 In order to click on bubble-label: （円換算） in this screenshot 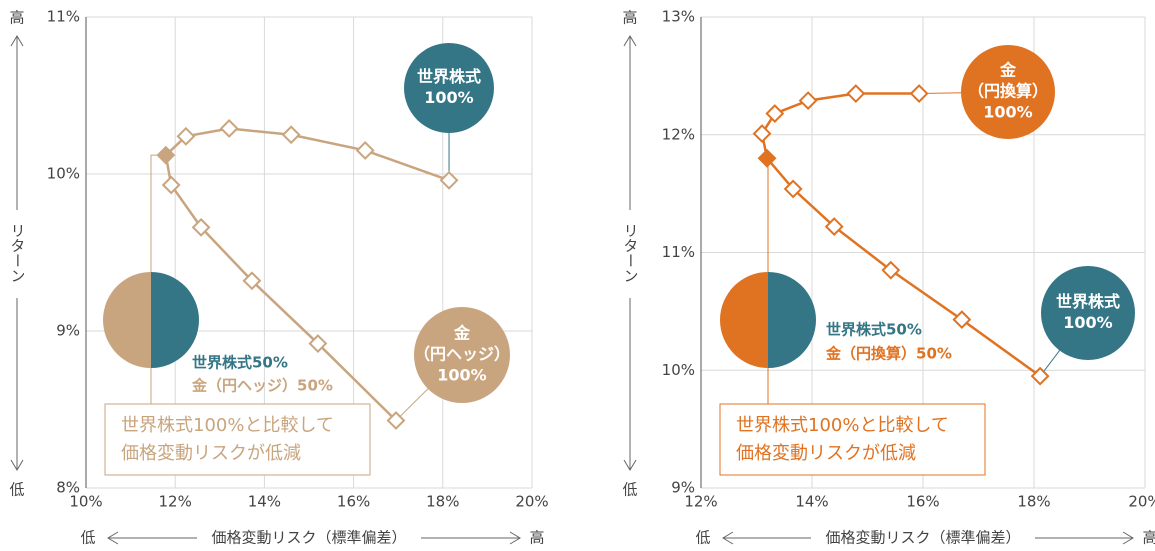, I will do `click(1008, 91)`.